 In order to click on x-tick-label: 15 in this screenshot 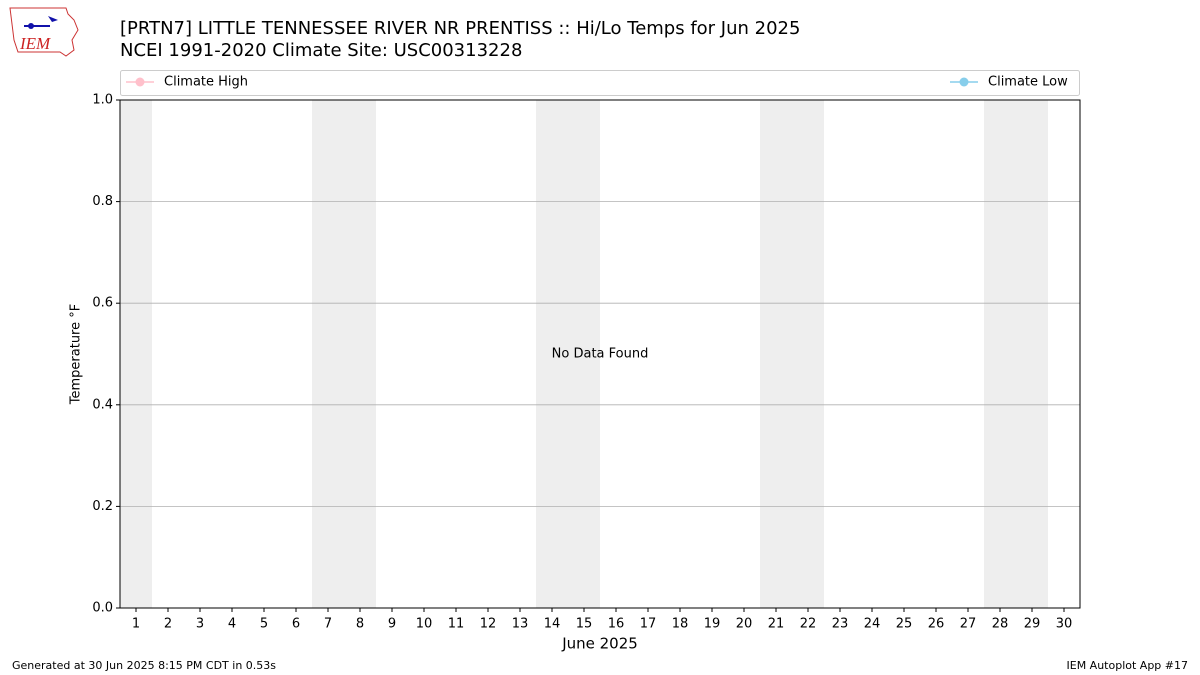, I will do `click(584, 624)`.